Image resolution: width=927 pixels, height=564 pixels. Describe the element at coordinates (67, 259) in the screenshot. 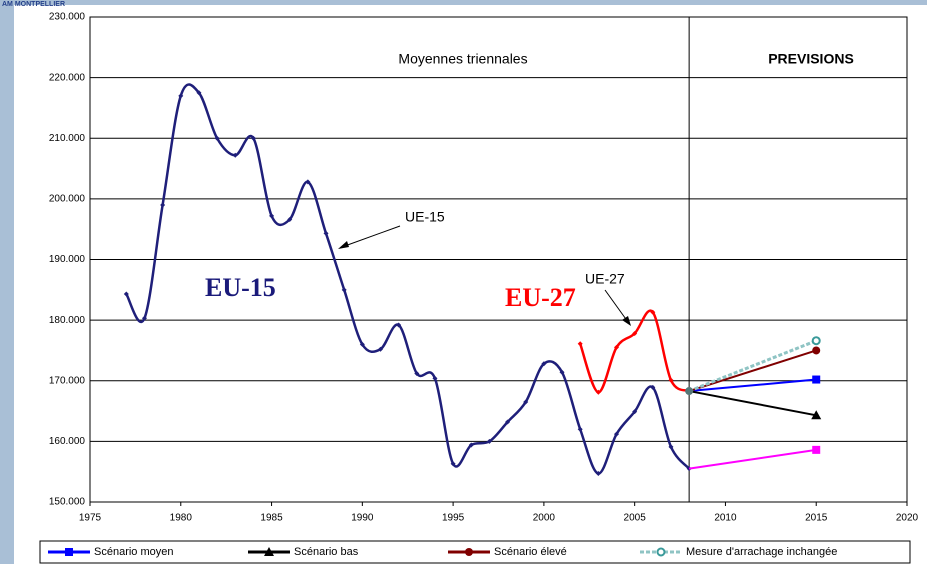

I see `y-tick-label: 190.000` at that location.